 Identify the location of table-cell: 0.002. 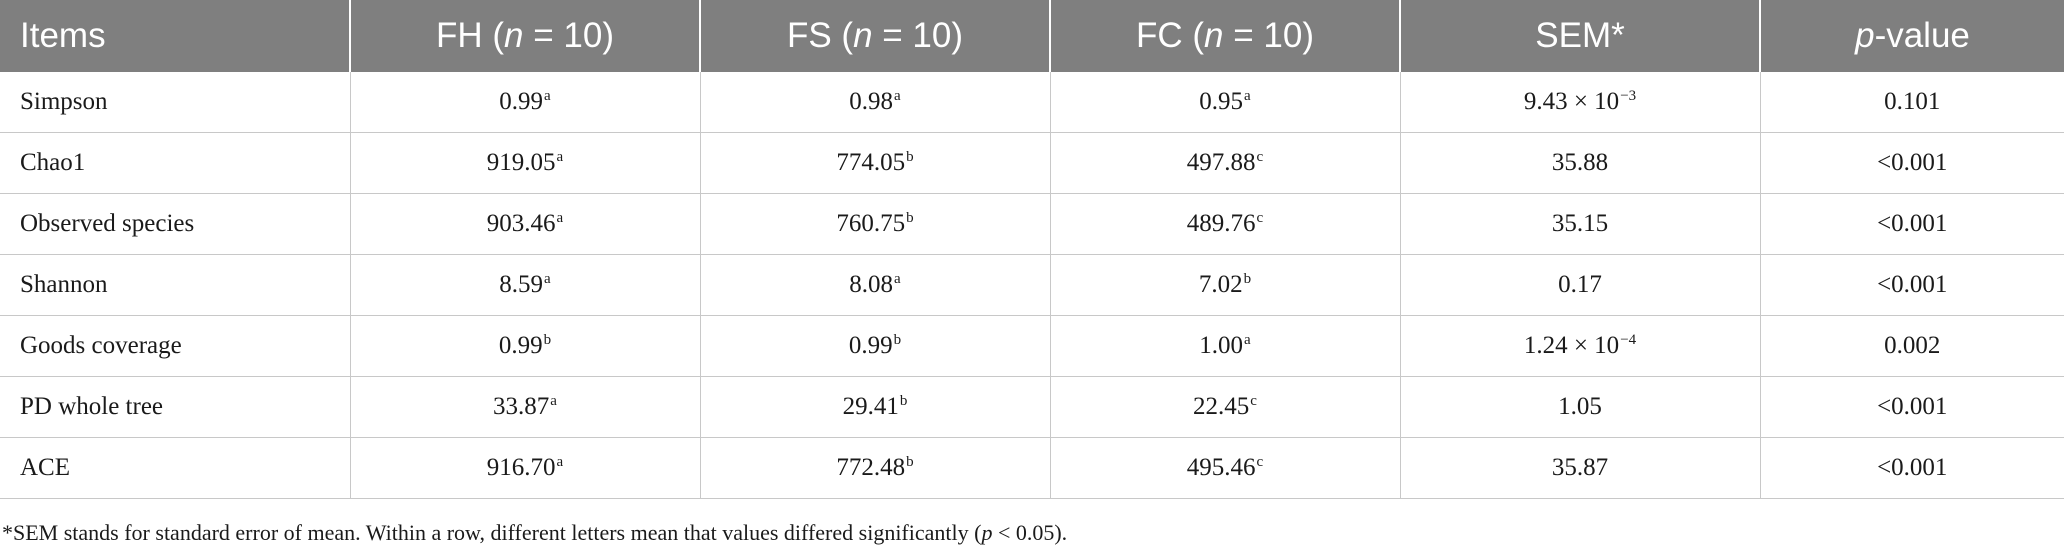
(1911, 346).